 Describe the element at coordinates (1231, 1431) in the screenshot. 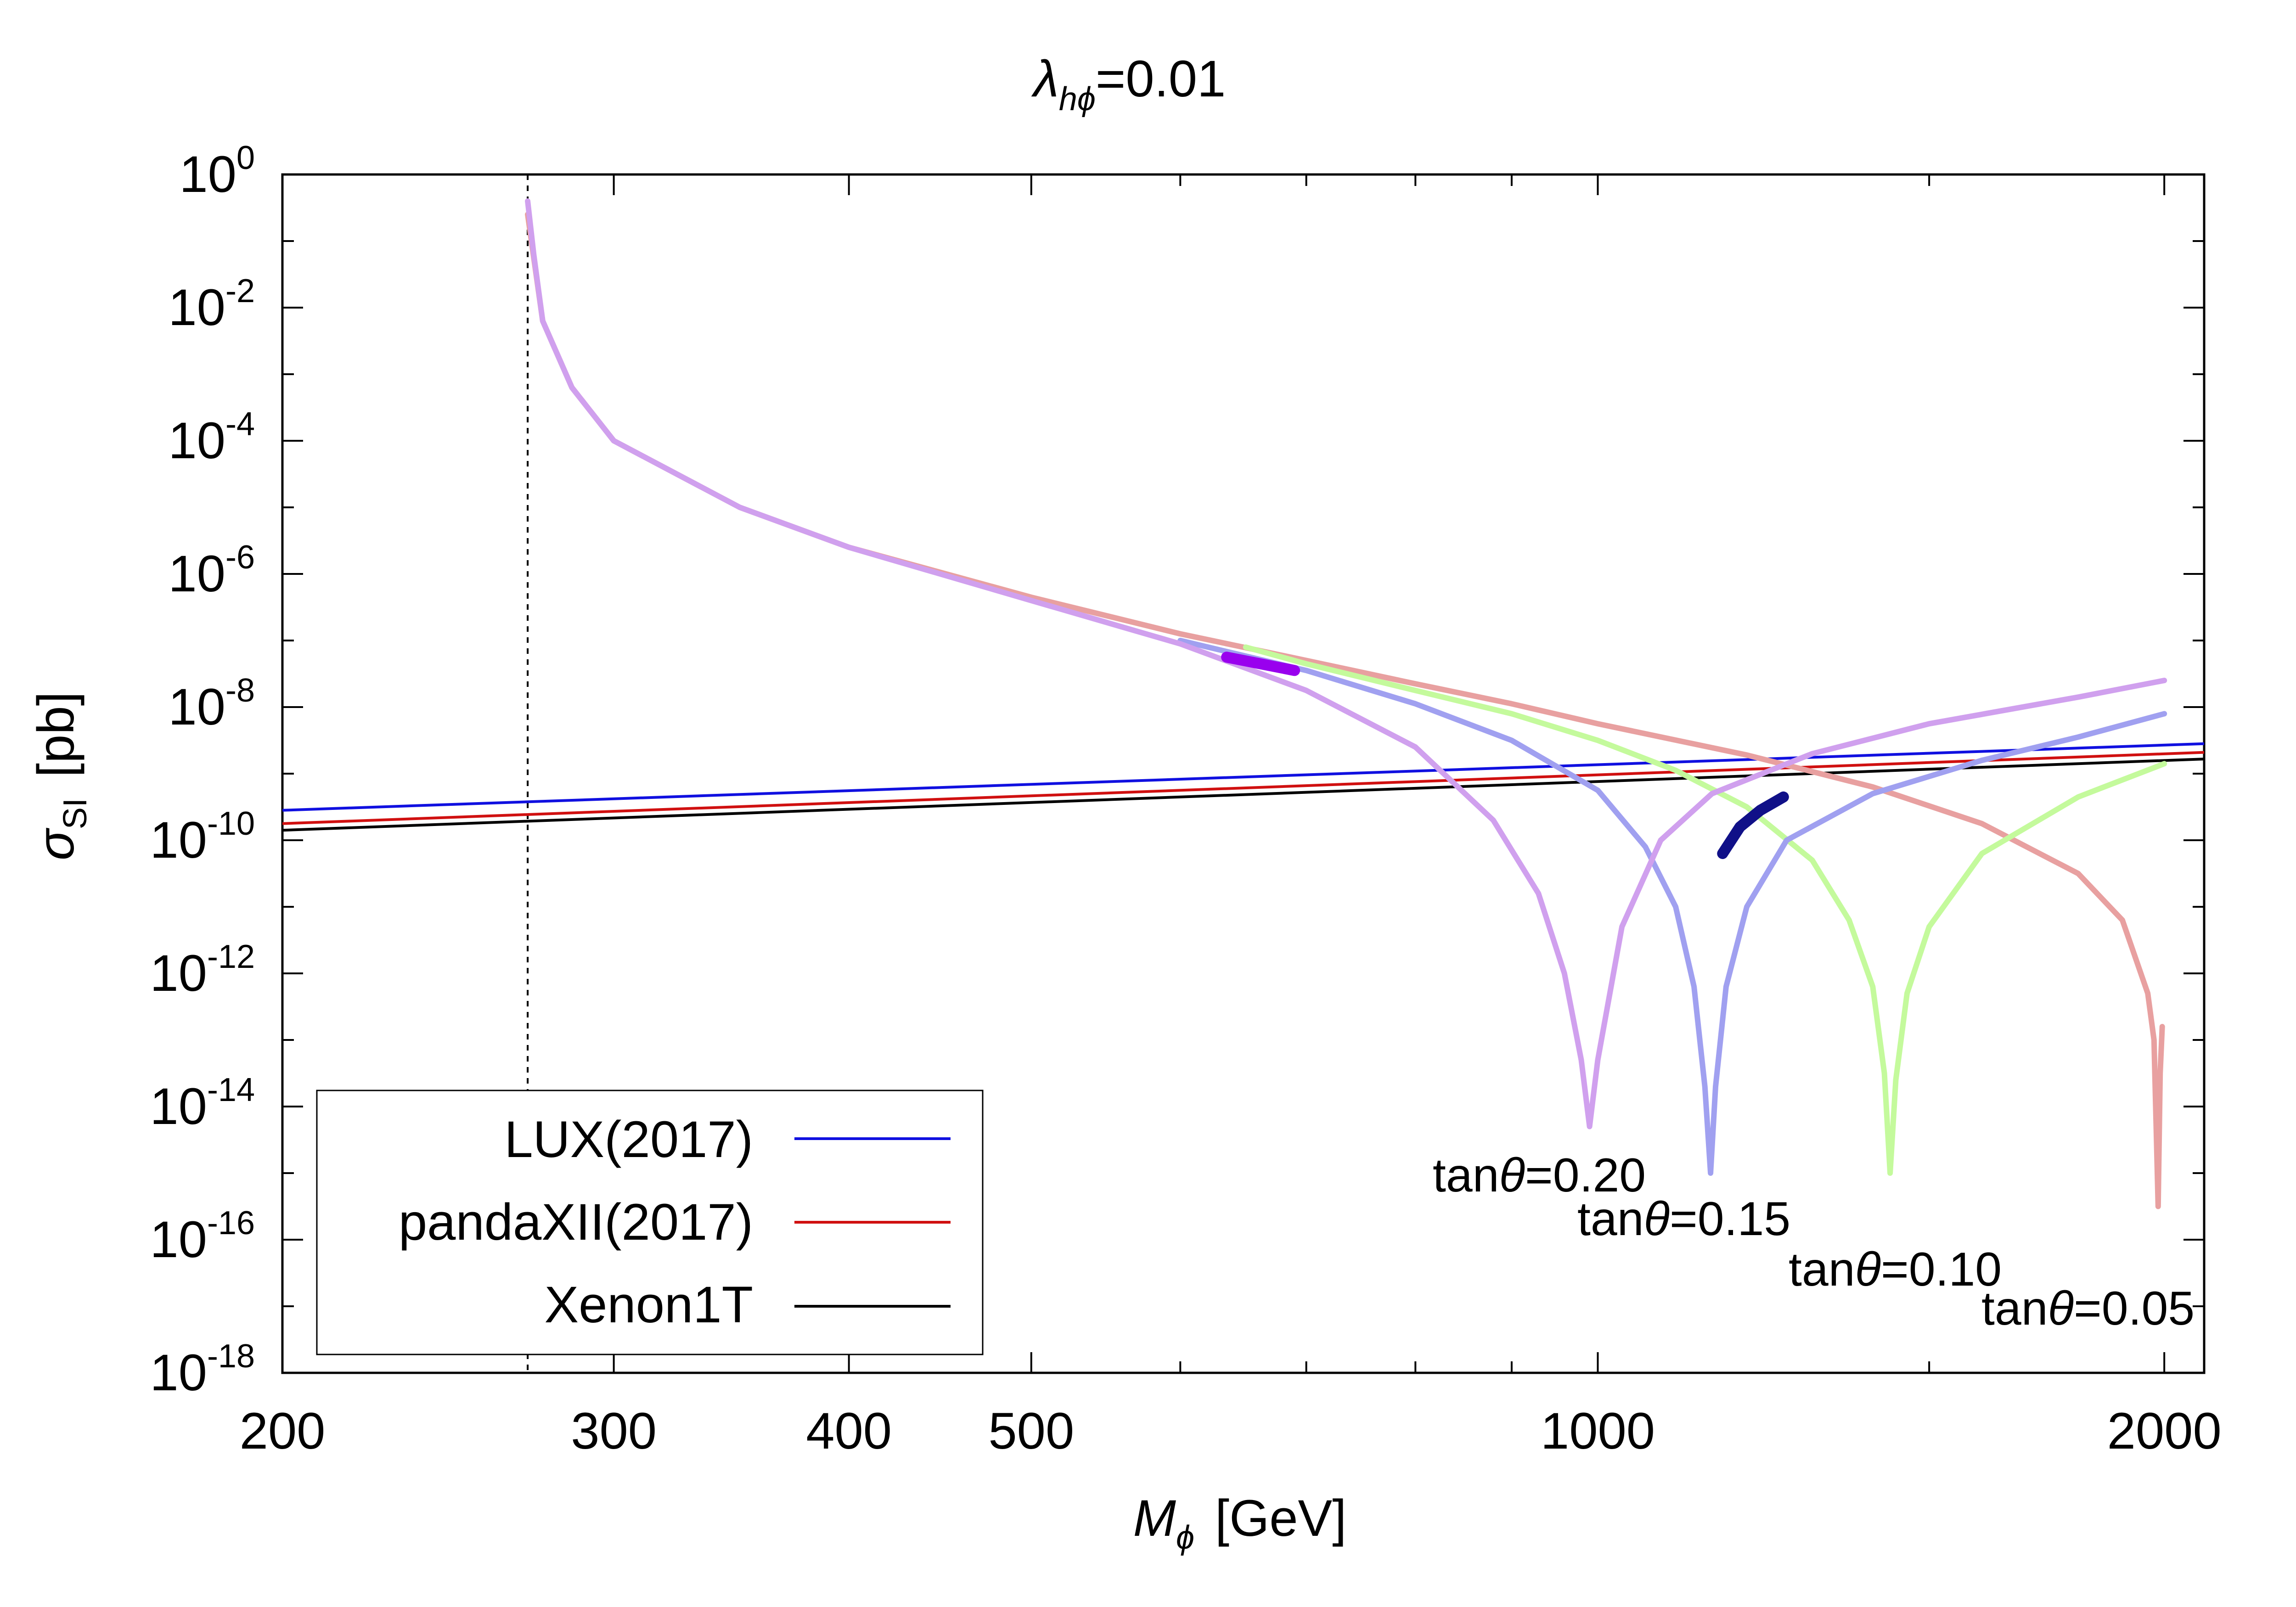

I see `x-tick-labels: 200 300 400 500 1000 2000` at that location.